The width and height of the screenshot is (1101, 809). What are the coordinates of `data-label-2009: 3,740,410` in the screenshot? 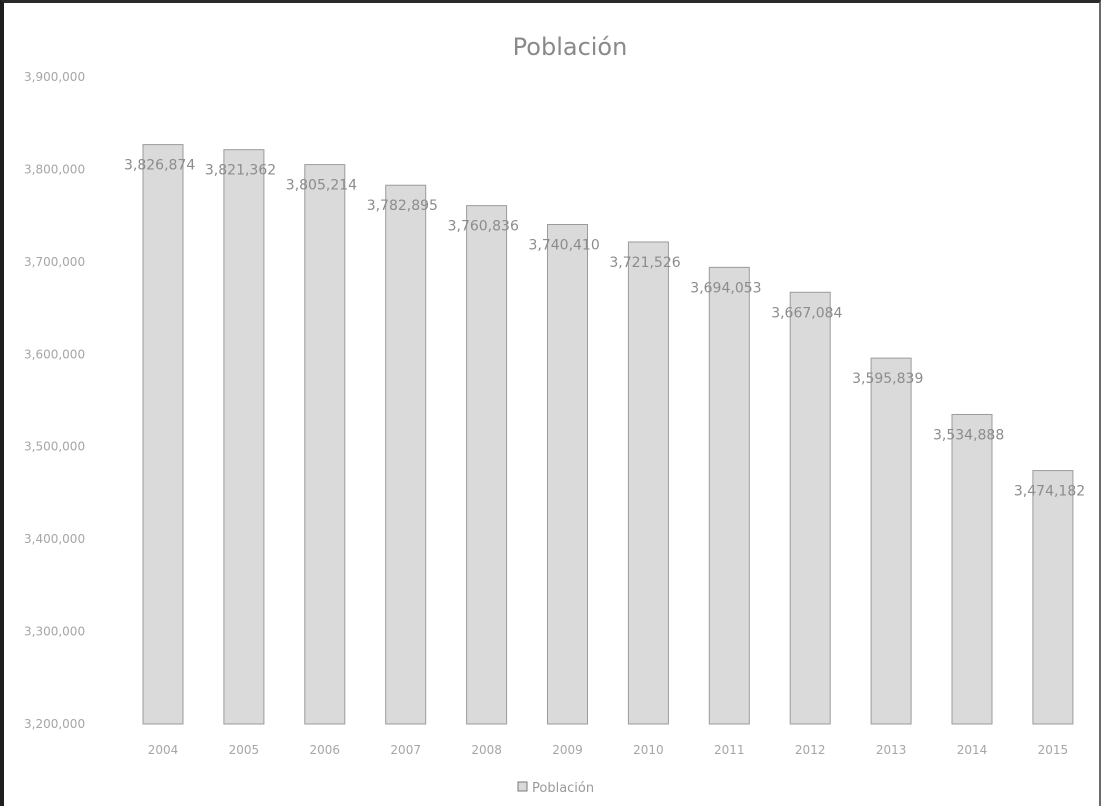 It's located at (564, 246).